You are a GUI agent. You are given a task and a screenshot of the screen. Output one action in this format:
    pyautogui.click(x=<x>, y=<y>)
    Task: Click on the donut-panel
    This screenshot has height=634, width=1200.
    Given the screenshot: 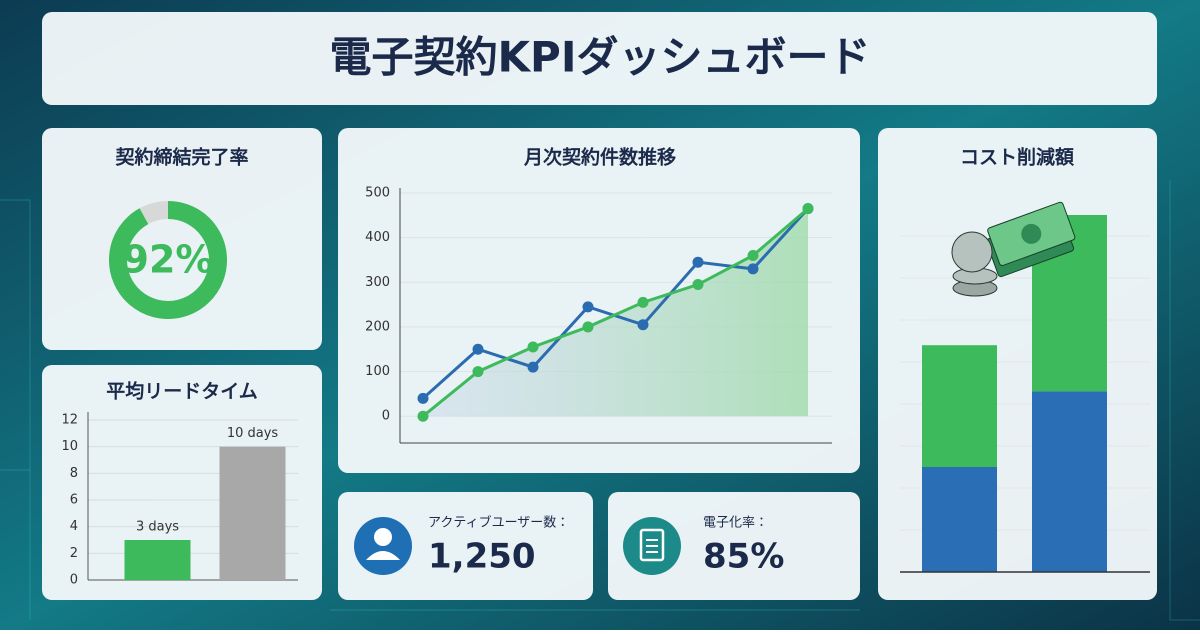 What is the action you would take?
    pyautogui.click(x=182, y=239)
    